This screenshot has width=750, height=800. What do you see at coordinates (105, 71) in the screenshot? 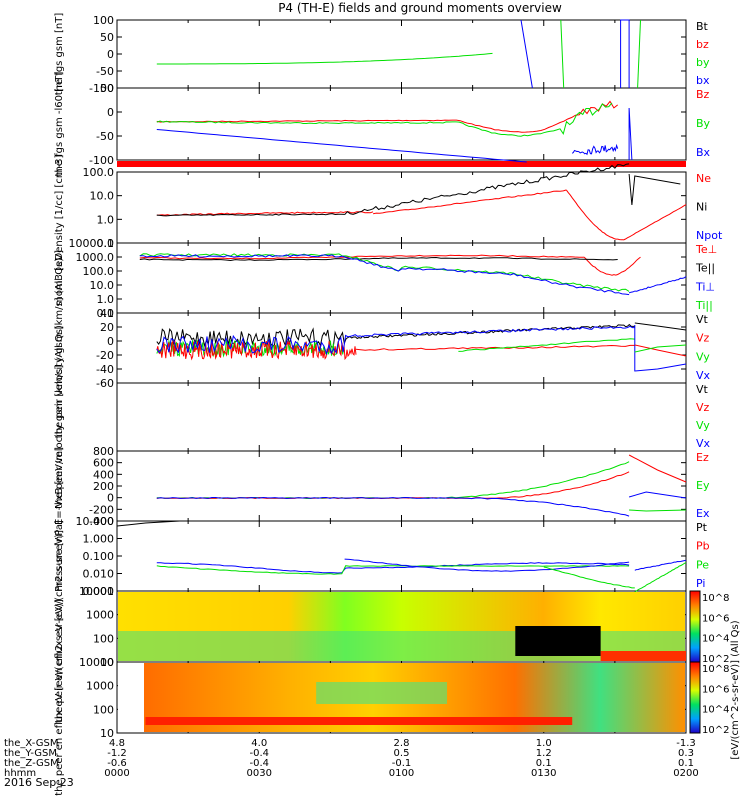
I see `y-tick-label: -50` at bounding box center [105, 71].